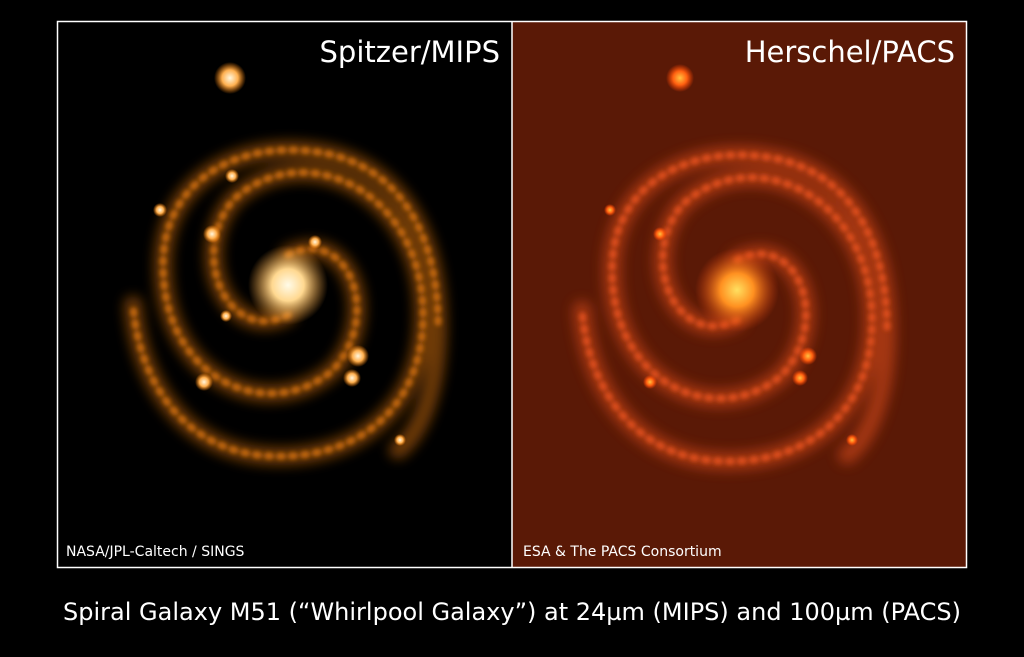  Describe the element at coordinates (850, 52) in the screenshot. I see `panel-title: Herschel/PACS` at that location.